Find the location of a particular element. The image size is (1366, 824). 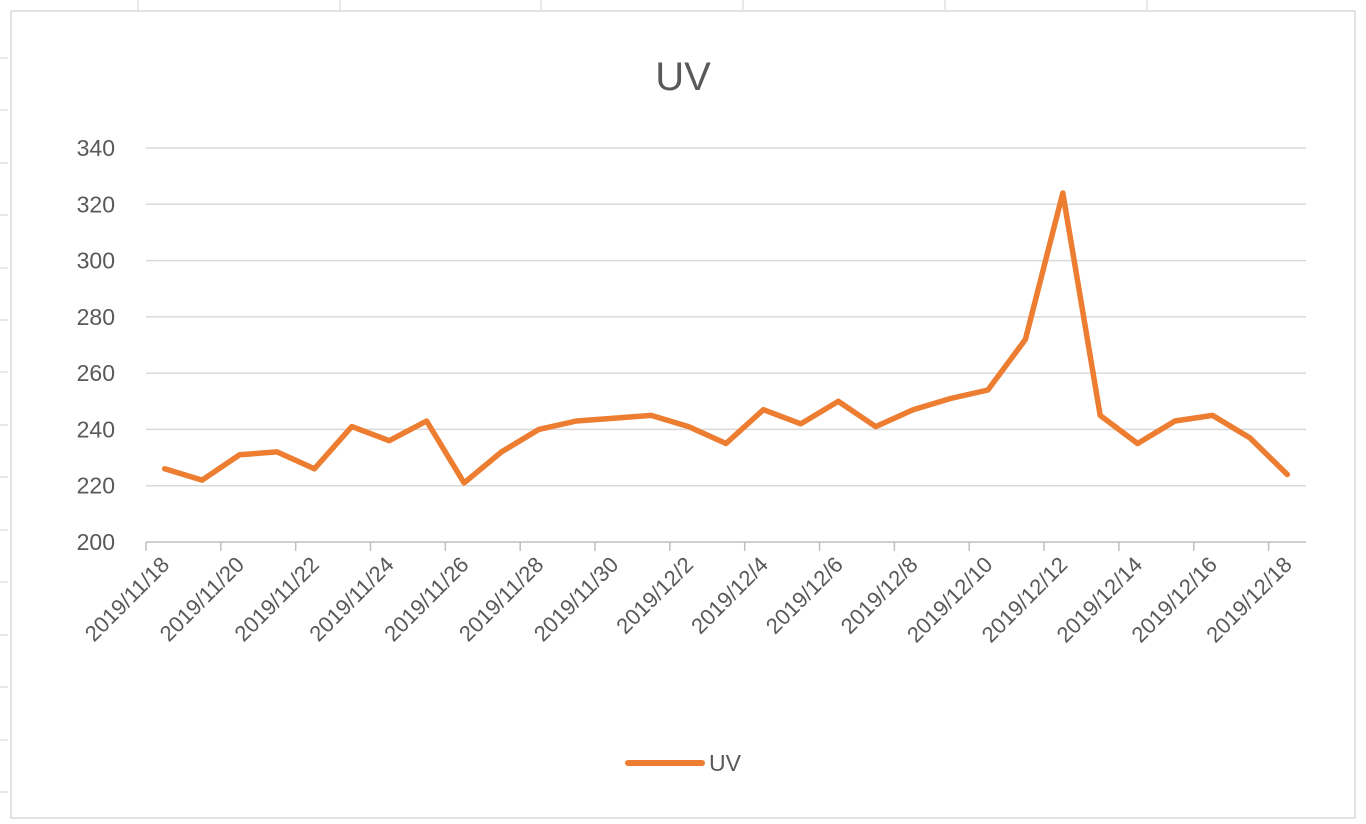

y-tick-label-340: 340 is located at coordinates (96, 148).